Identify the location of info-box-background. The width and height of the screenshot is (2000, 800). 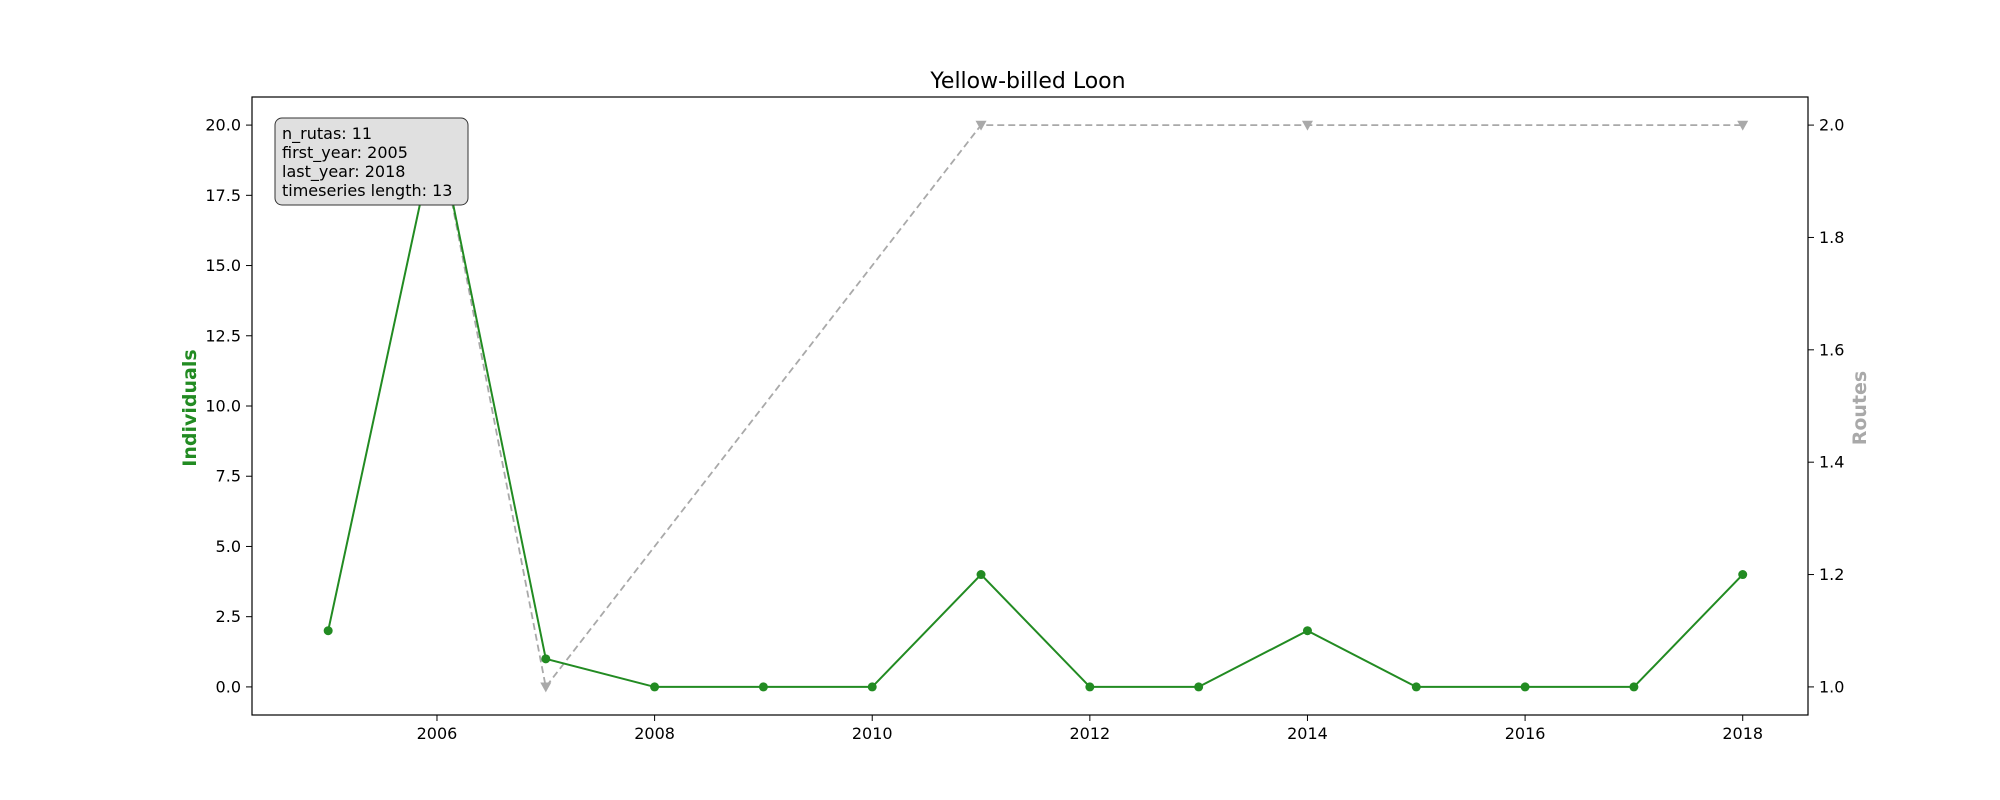
(371, 161).